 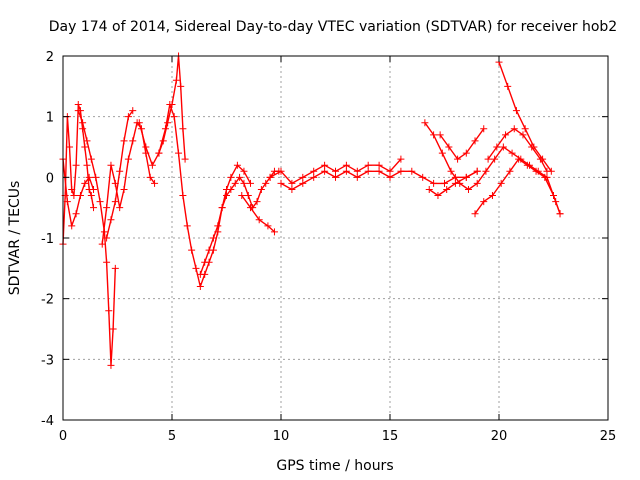 What do you see at coordinates (63, 436) in the screenshot?
I see `x-tick-label: 0` at bounding box center [63, 436].